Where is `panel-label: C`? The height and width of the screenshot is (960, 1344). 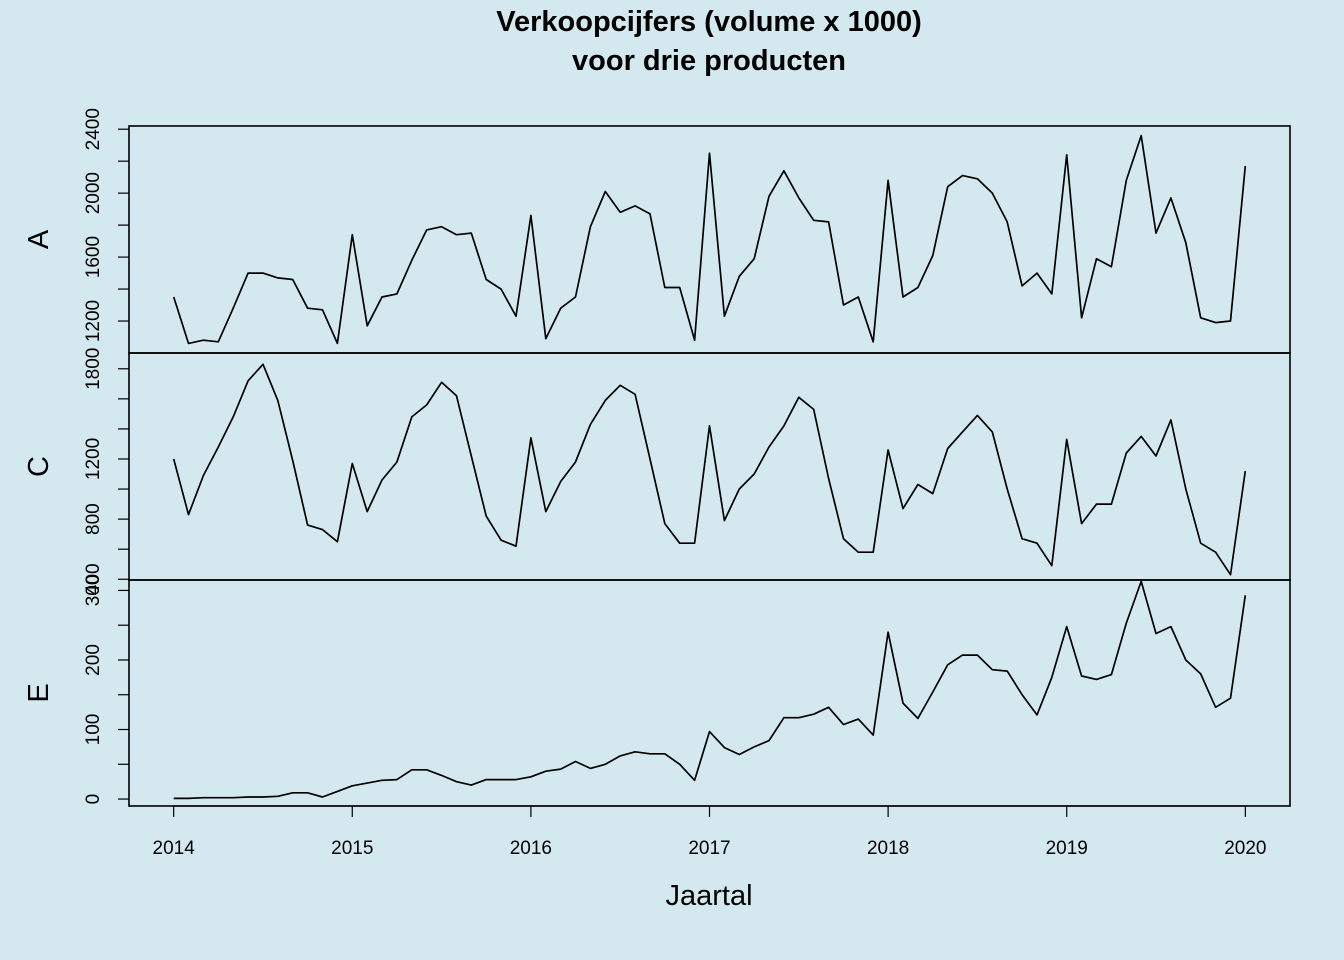 panel-label: C is located at coordinates (39, 466).